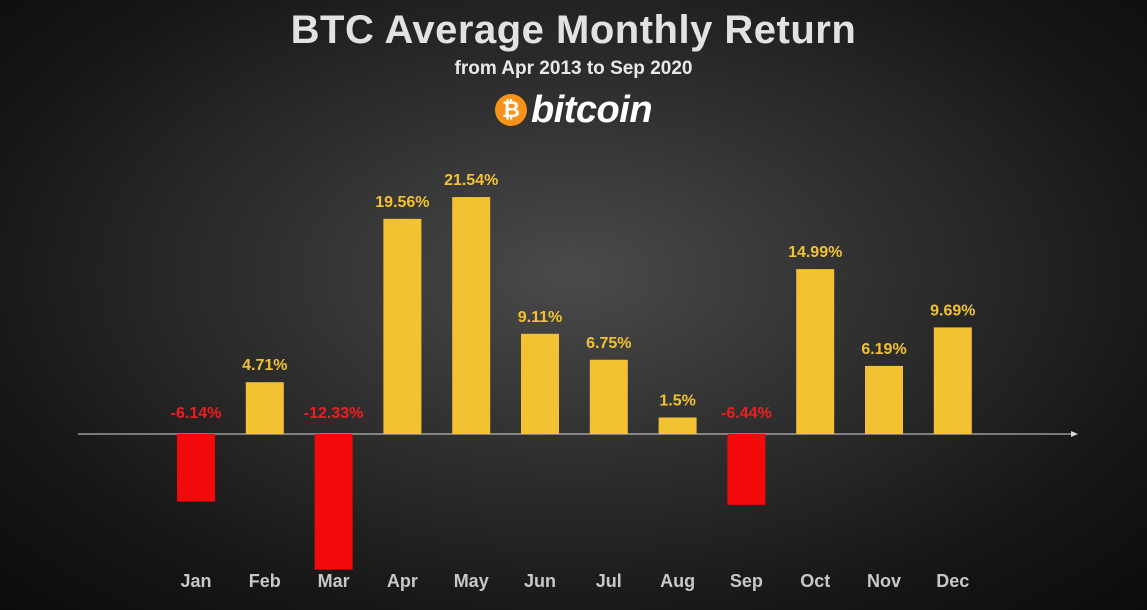 Image resolution: width=1147 pixels, height=610 pixels. What do you see at coordinates (608, 343) in the screenshot?
I see `value-label-jul: 6.75%` at bounding box center [608, 343].